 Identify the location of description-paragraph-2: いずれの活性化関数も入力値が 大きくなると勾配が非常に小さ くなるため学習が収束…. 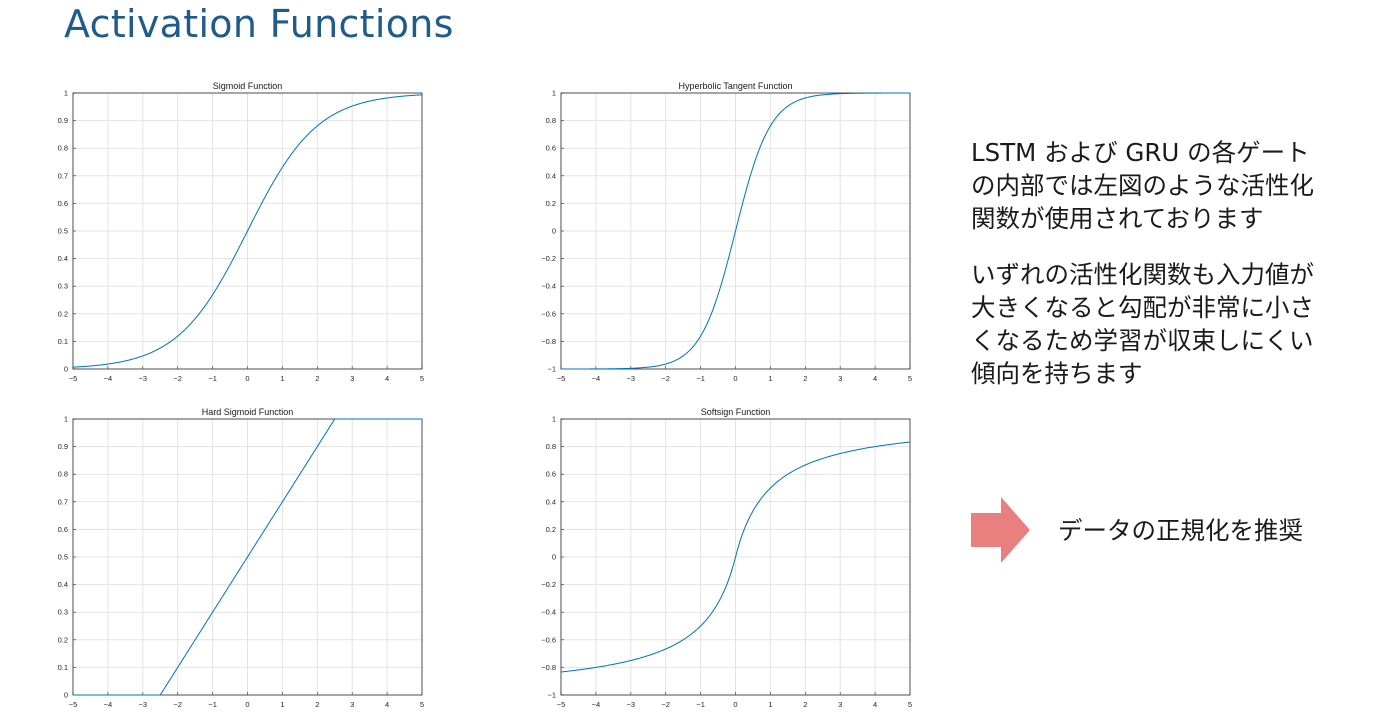
(1142, 324).